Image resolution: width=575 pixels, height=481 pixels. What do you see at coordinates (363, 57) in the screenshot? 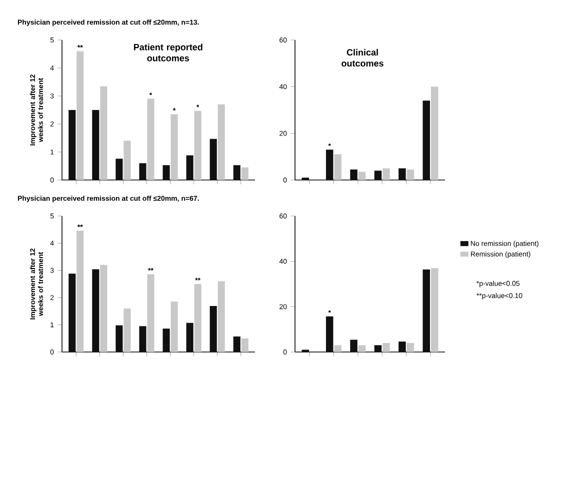
I see `text: Clinical outcomes` at bounding box center [363, 57].